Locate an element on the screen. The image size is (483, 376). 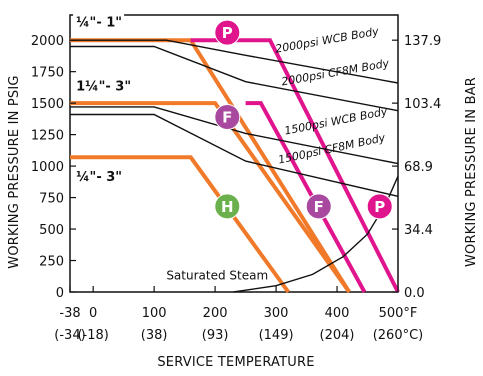
left-axis-title: WORKING PRESSURE IN PSIG is located at coordinates (14, 171).